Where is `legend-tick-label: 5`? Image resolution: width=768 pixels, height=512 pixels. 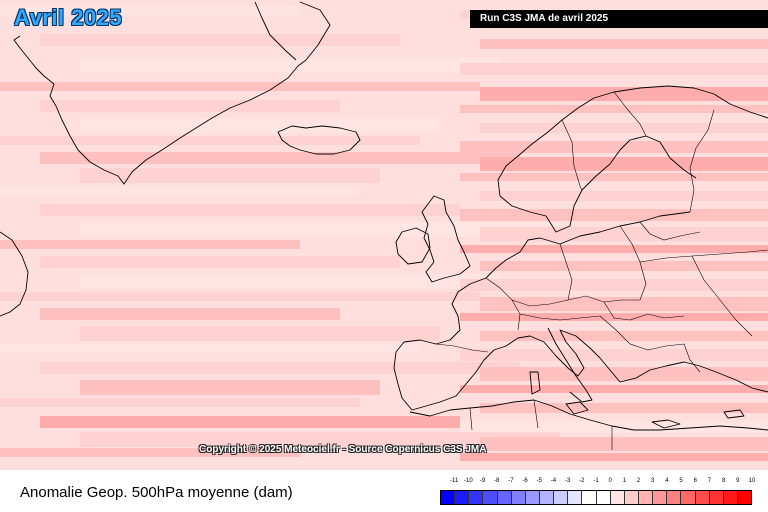
legend-tick-label: 5 is located at coordinates (681, 481).